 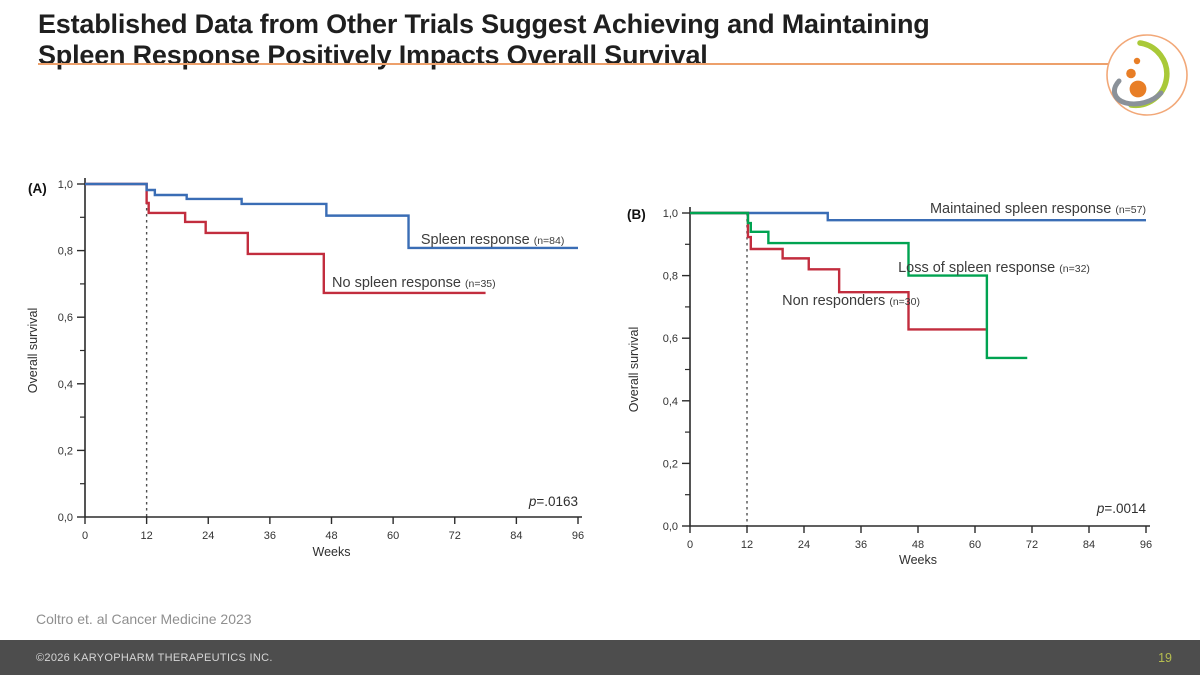 I want to click on logo-dot-medium, so click(x=1131, y=73).